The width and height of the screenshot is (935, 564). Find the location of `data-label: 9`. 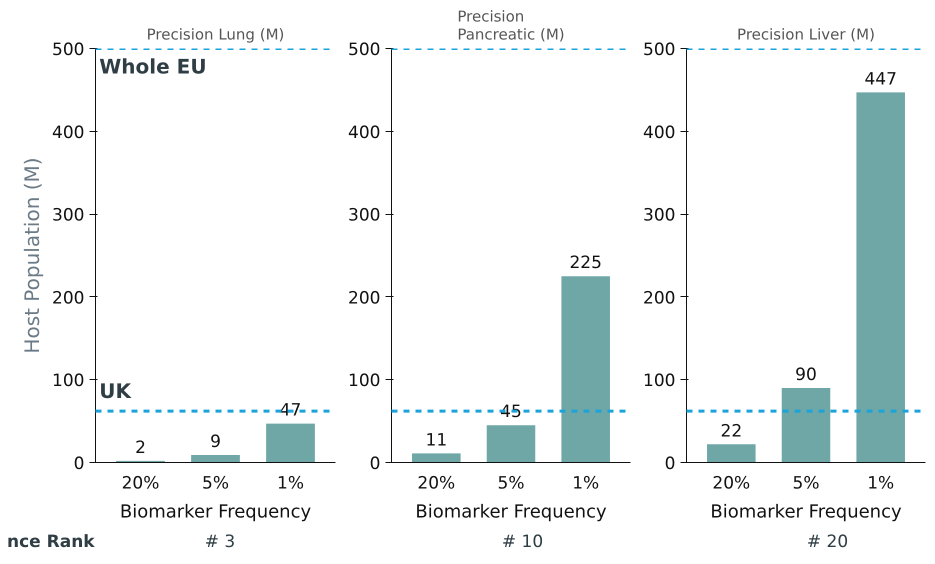

data-label: 9 is located at coordinates (215, 442).